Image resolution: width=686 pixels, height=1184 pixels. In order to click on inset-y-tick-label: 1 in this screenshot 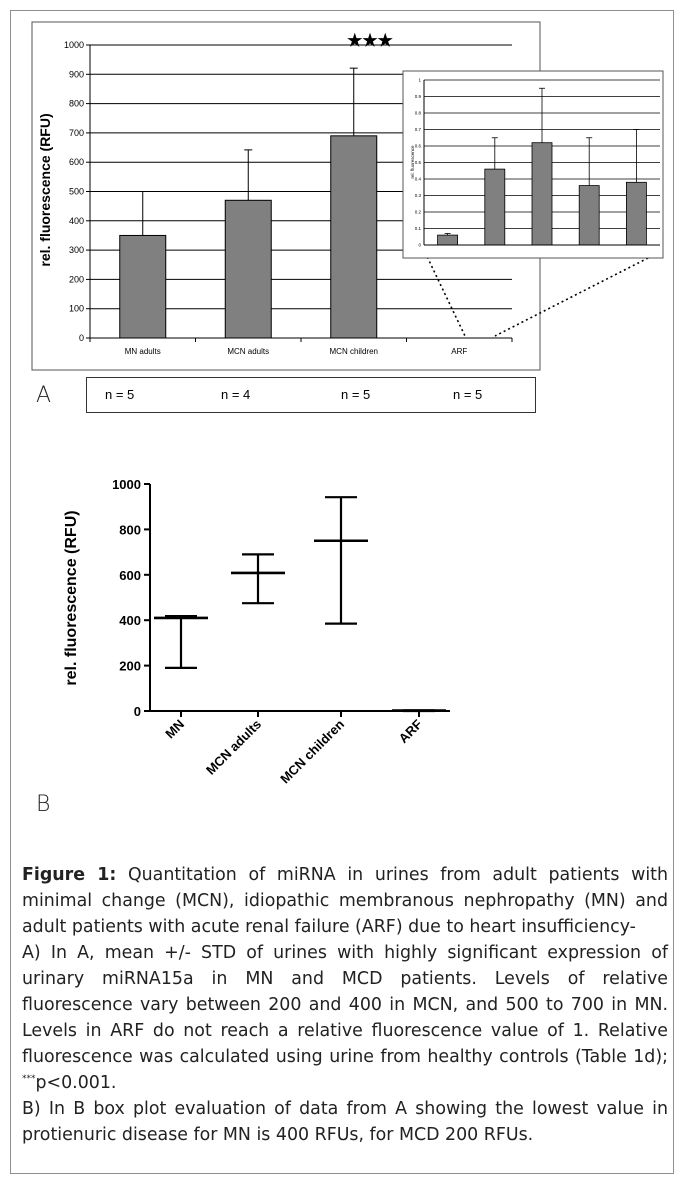, I will do `click(419, 80)`.